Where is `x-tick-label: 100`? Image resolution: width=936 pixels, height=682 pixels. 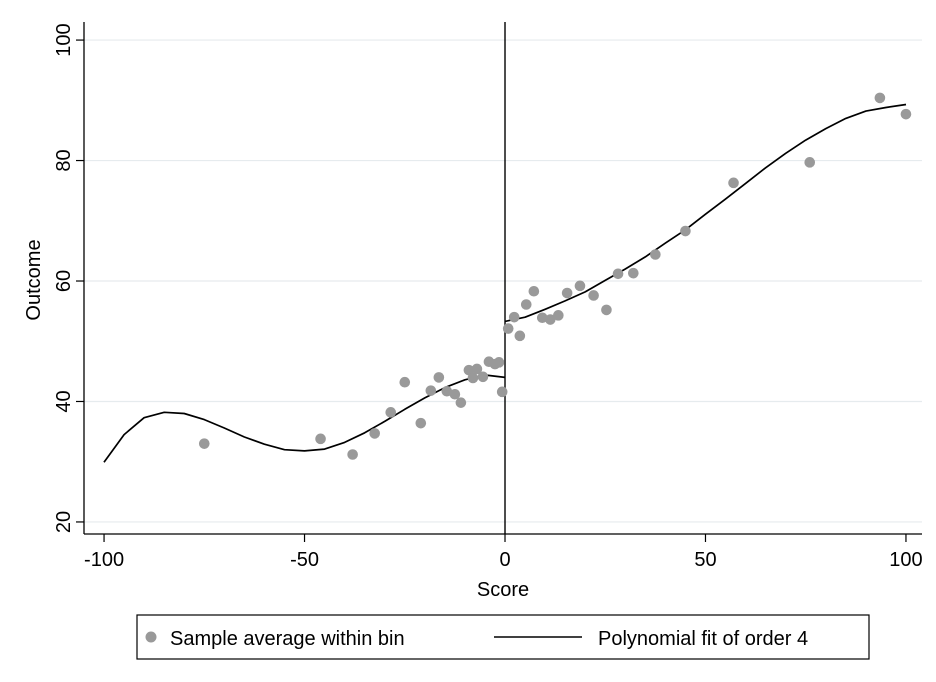
x-tick-label: 100 is located at coordinates (905, 560).